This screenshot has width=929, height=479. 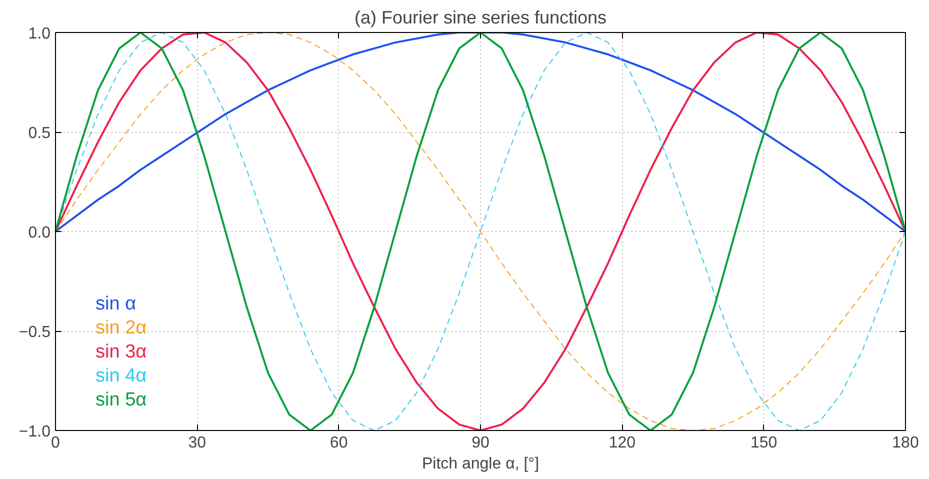 I want to click on x-tick-label: 30, so click(x=197, y=443).